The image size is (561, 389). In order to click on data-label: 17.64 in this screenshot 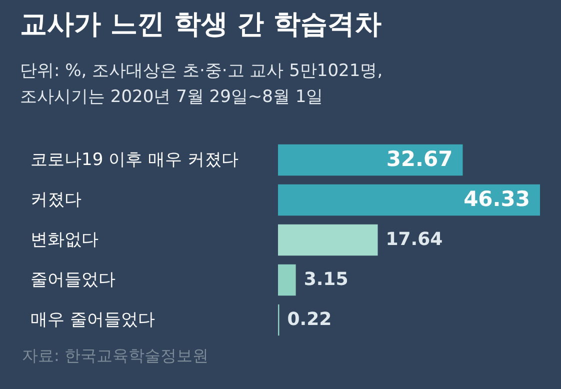, I will do `click(414, 239)`.